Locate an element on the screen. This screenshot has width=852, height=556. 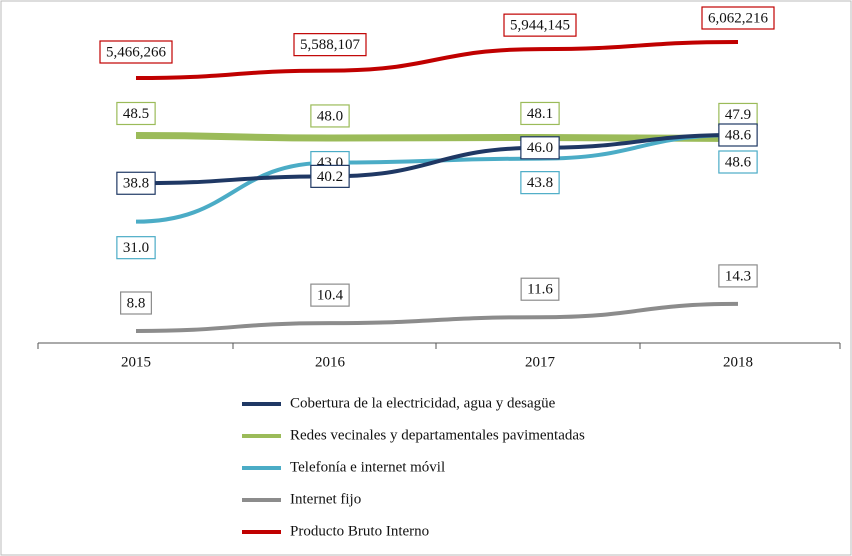
data-label: 11.6 is located at coordinates (540, 290).